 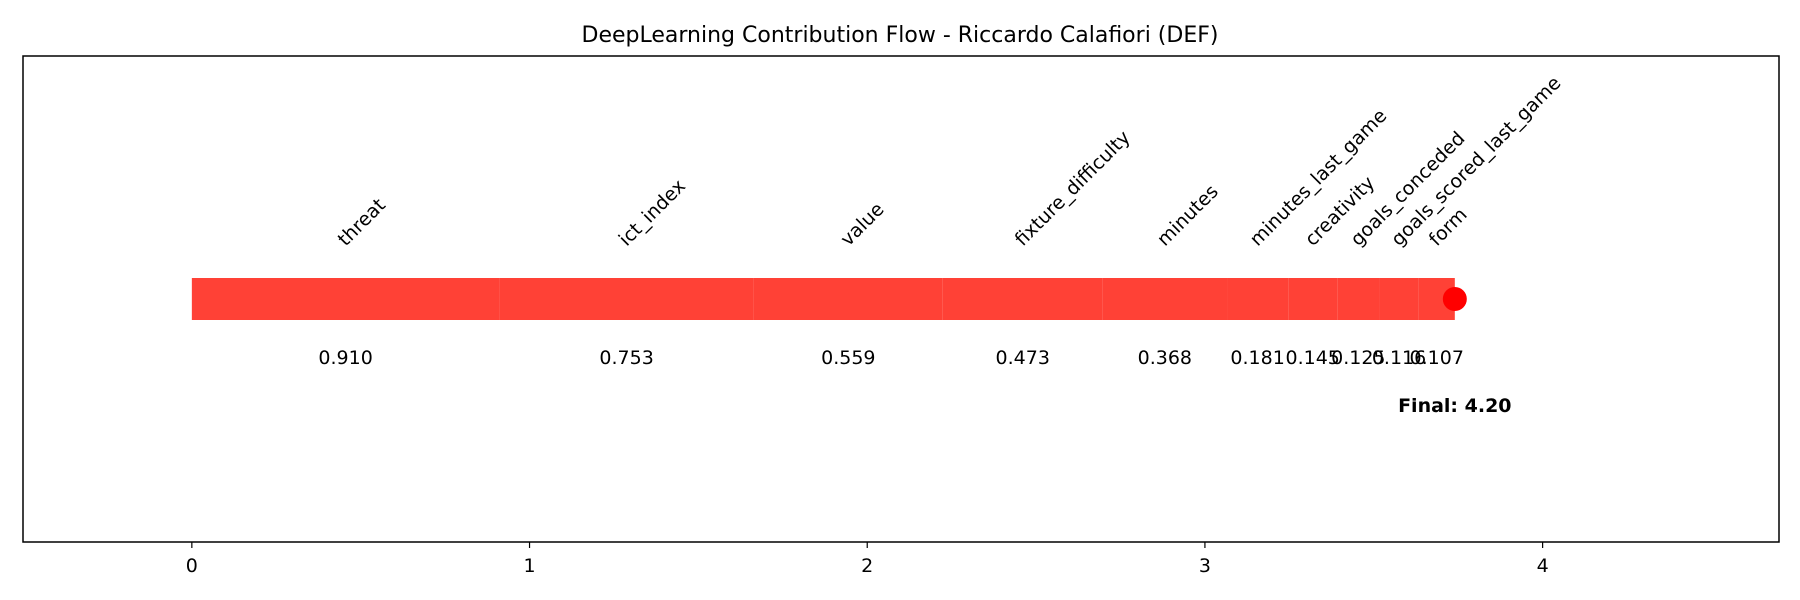 I want to click on contribution-value-label: 0.125, so click(x=1358, y=358).